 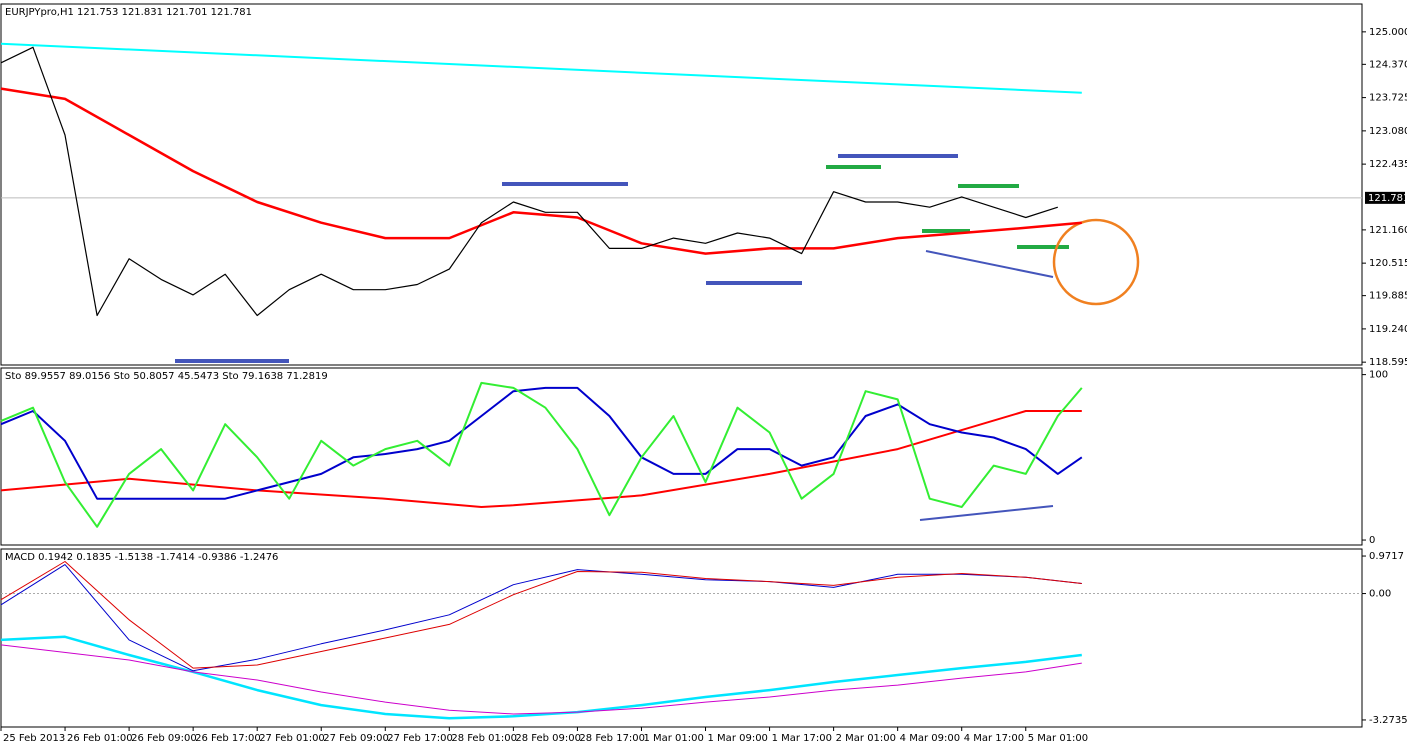 I want to click on x-tick-label: 4 Mar 17:00, so click(x=994, y=738).